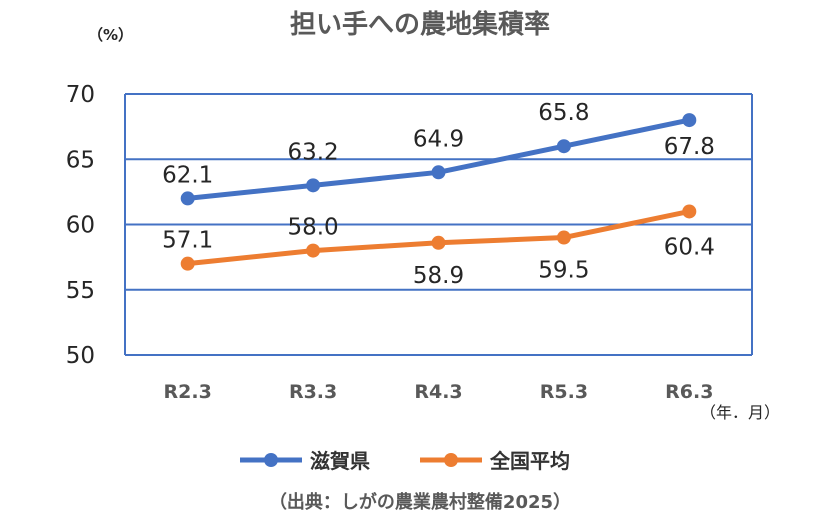 This screenshot has height=520, width=840. Describe the element at coordinates (80, 291) in the screenshot. I see `y-tick-label: 55` at that location.